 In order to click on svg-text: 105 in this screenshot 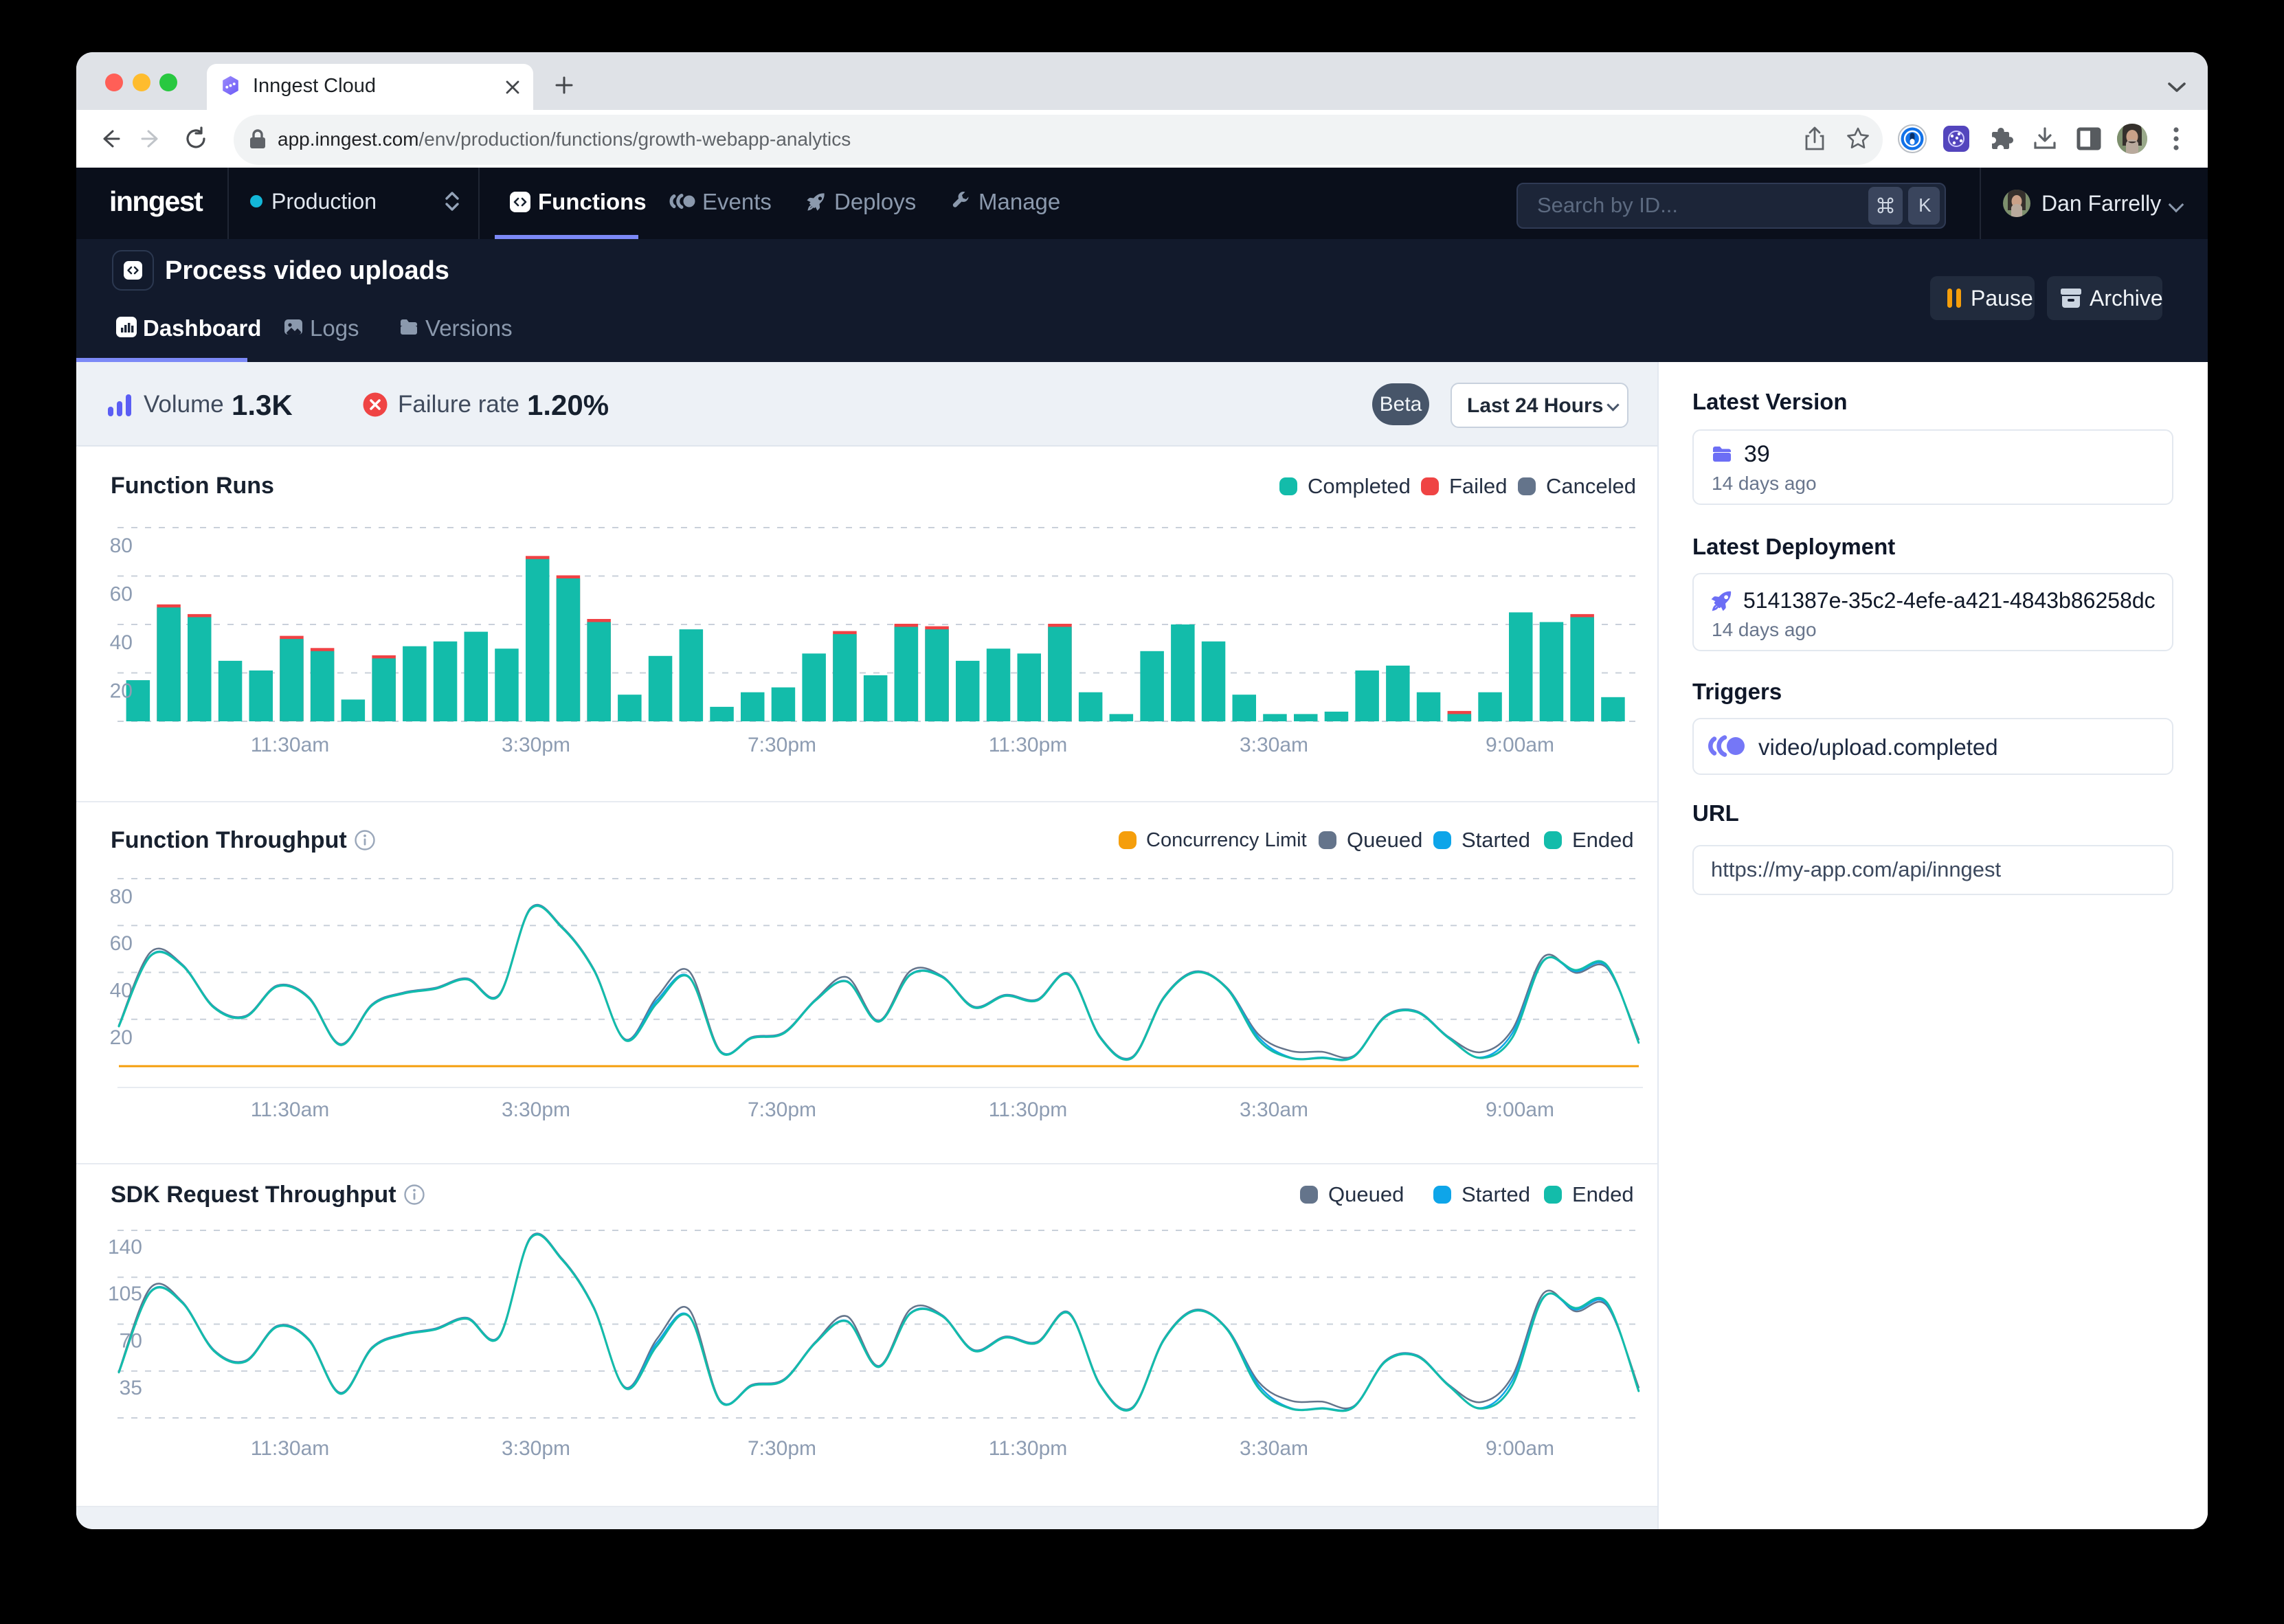, I will do `click(125, 1294)`.